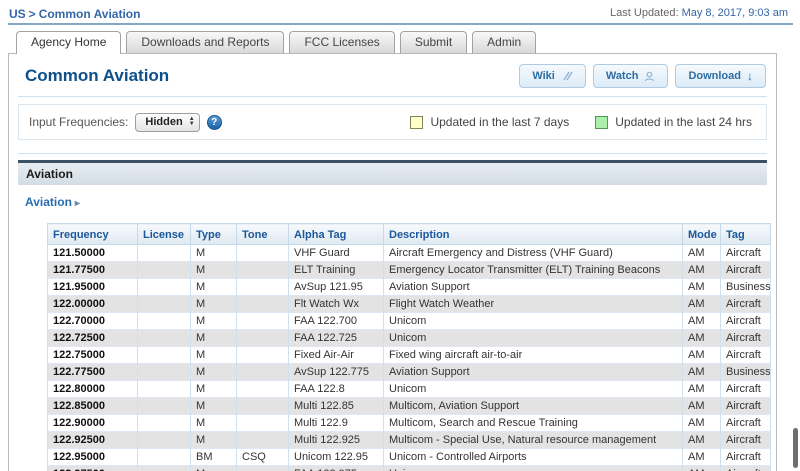  I want to click on cell-alpha-tag: FAA 122.725, so click(336, 338).